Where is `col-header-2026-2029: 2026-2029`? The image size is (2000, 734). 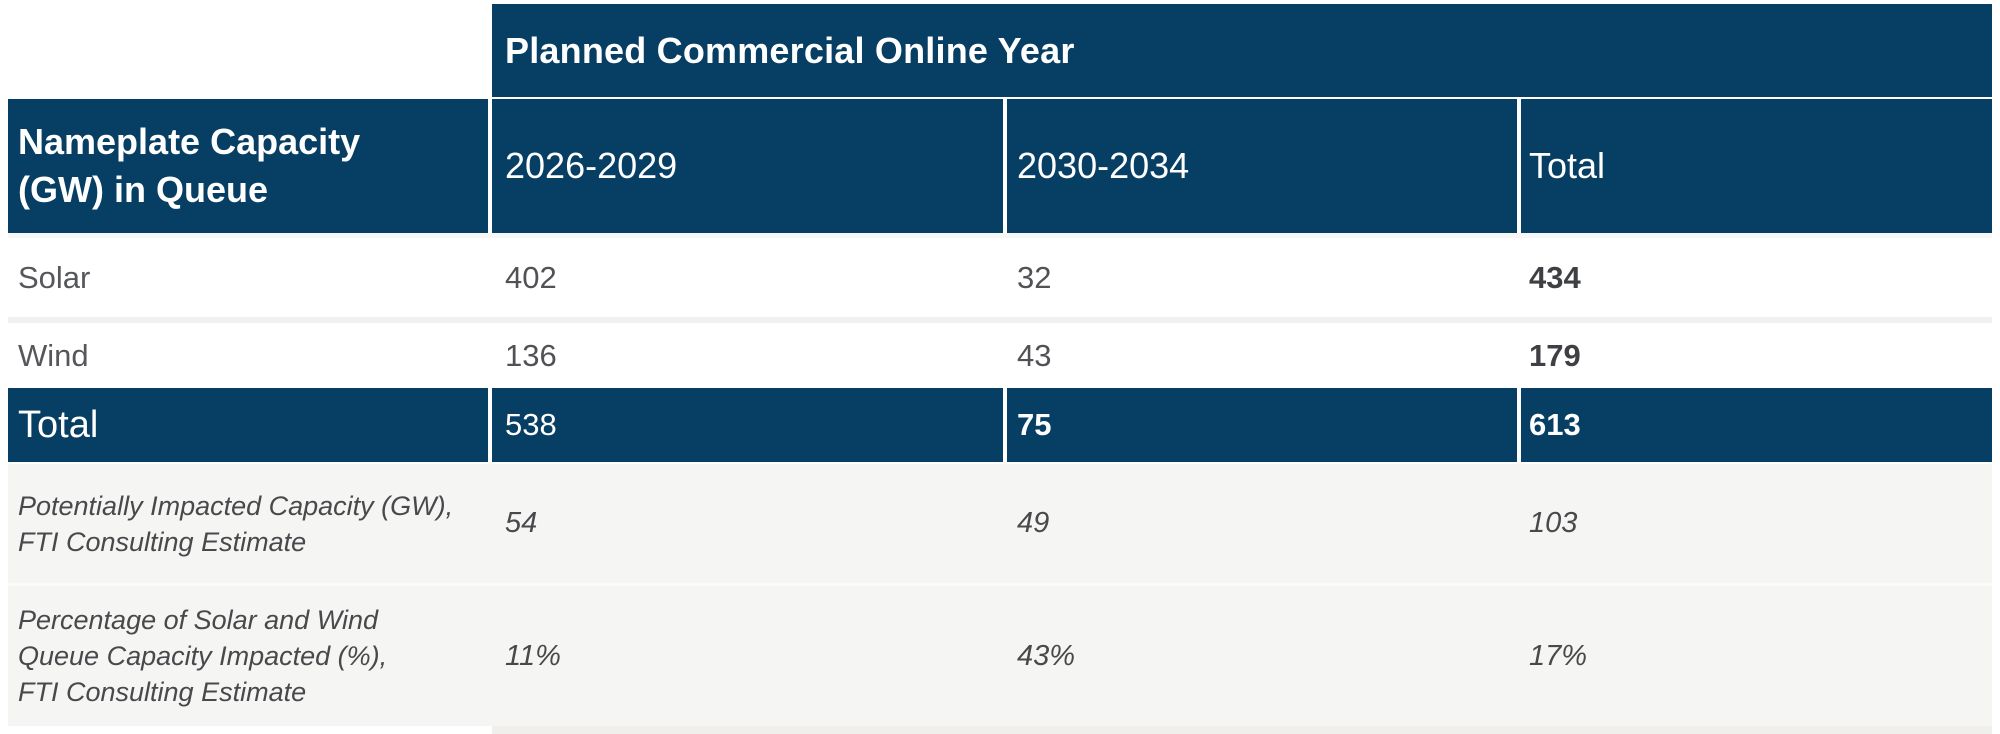
col-header-2026-2029: 2026-2029 is located at coordinates (747, 166).